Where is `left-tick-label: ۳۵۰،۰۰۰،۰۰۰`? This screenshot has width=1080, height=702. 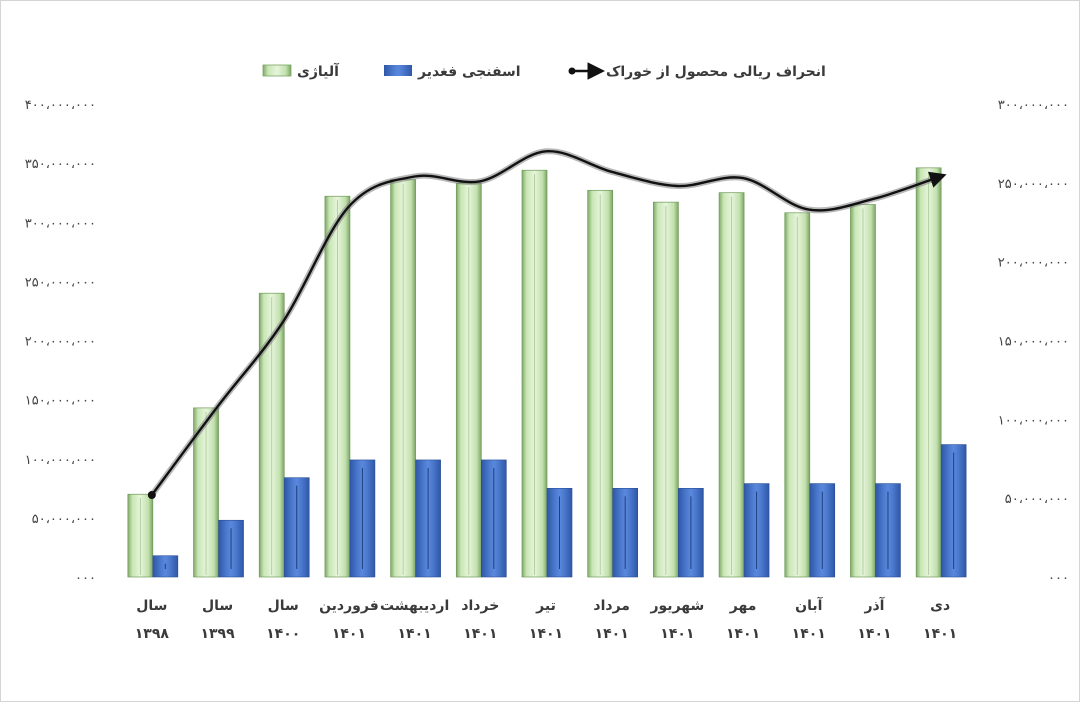
left-tick-label: ۳۵۰،۰۰۰،۰۰۰ is located at coordinates (60, 164).